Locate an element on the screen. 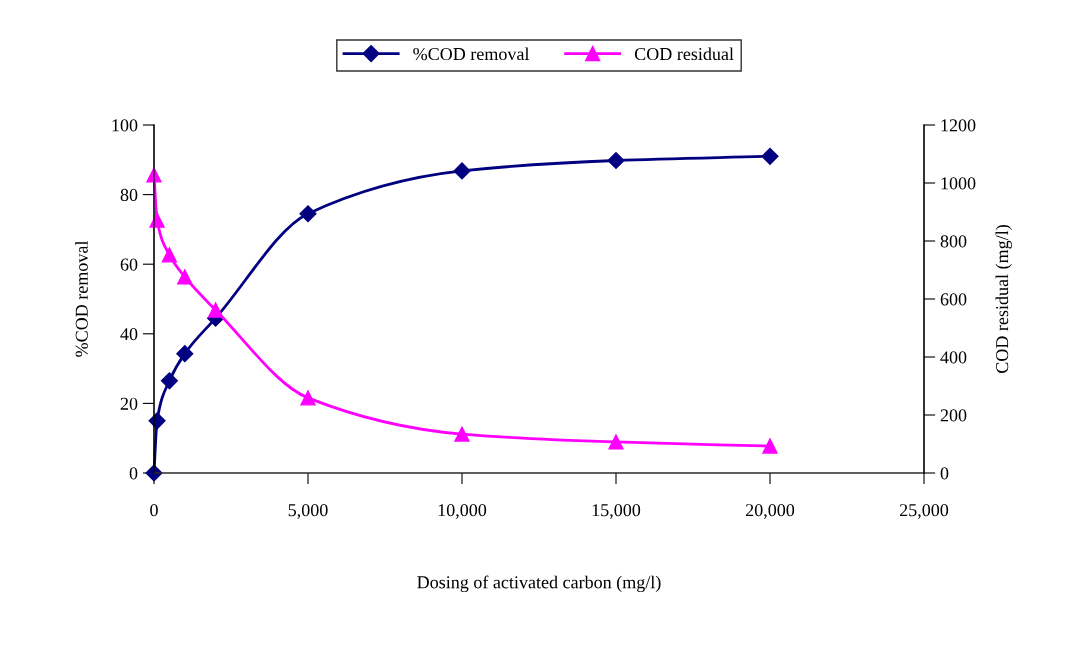  y2-tick-label: 0 is located at coordinates (944, 473).